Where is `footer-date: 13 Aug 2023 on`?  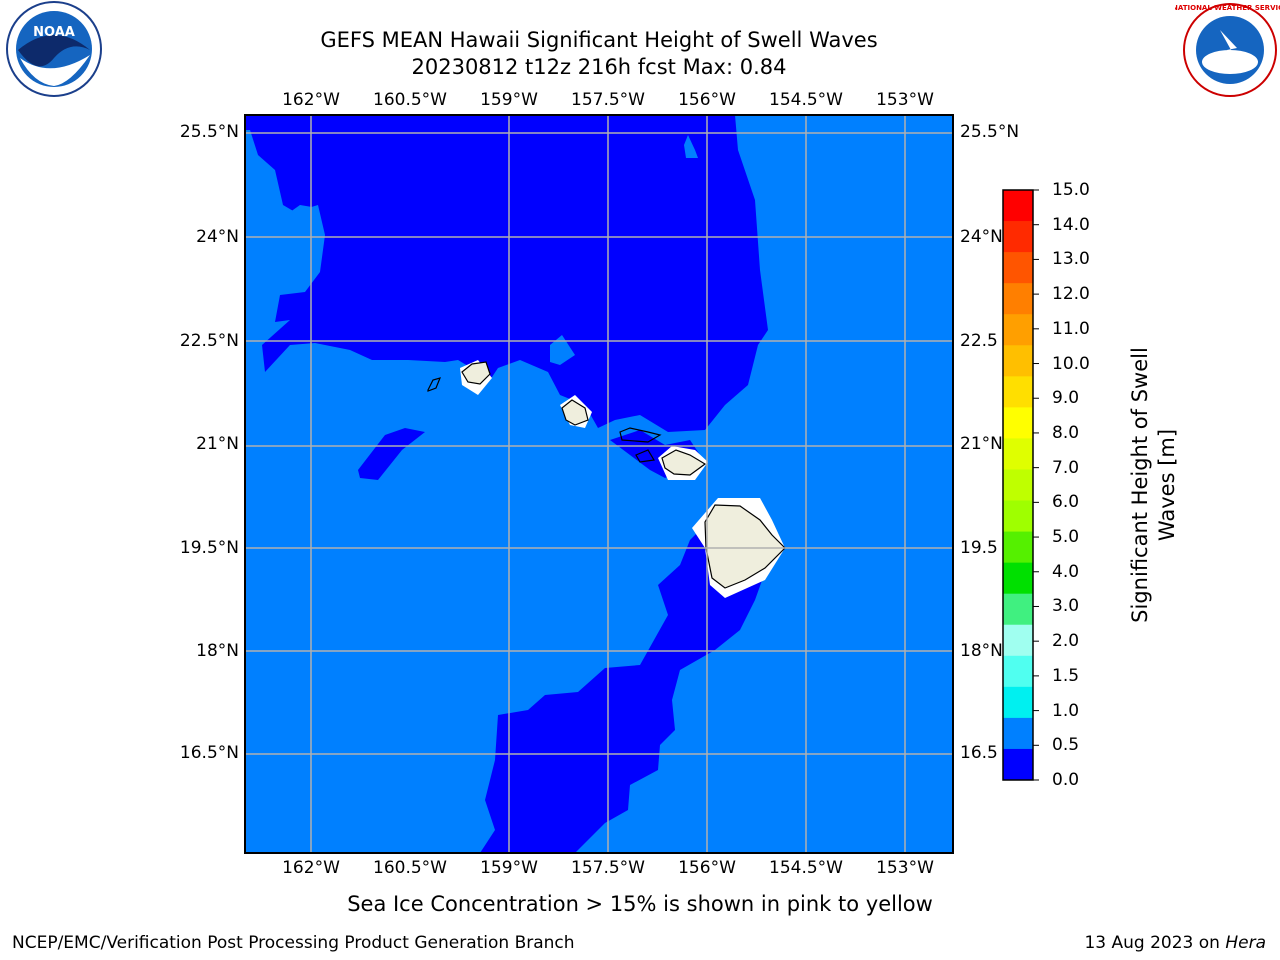 footer-date: 13 Aug 2023 on is located at coordinates (1155, 943).